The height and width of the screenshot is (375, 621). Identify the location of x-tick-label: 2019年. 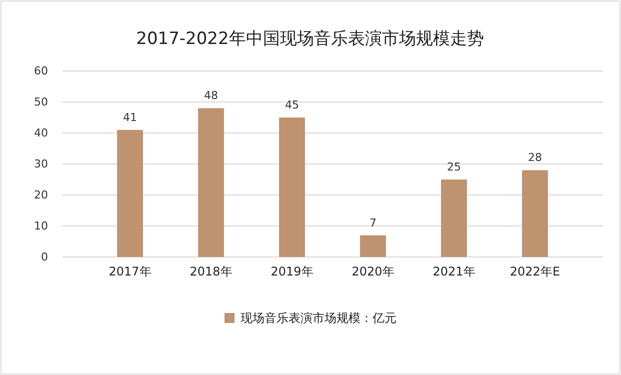
(292, 271).